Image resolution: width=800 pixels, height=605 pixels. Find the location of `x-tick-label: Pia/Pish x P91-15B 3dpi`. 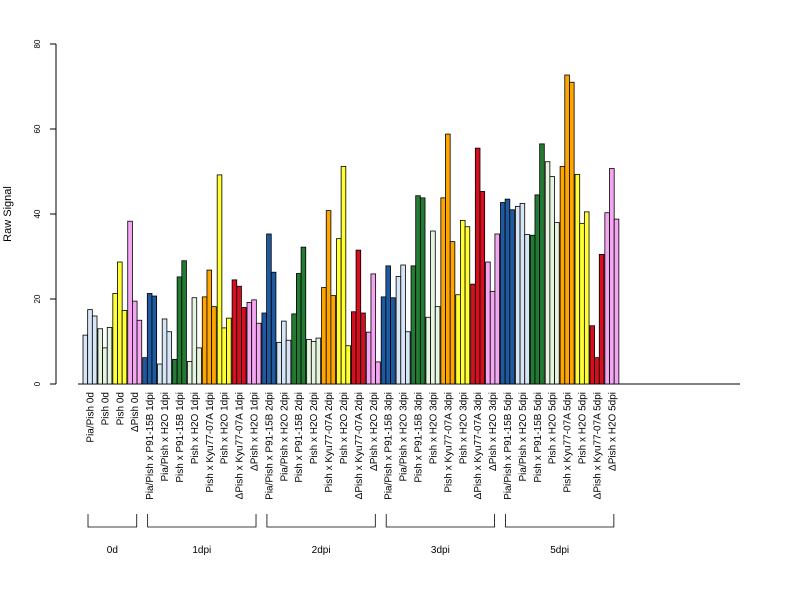

x-tick-label: Pia/Pish x P91-15B 3dpi is located at coordinates (389, 446).